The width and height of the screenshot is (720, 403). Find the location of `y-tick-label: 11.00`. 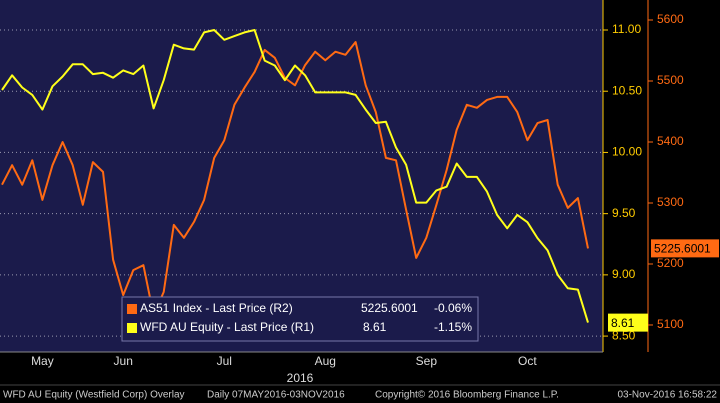

y-tick-label: 11.00 is located at coordinates (626, 29).